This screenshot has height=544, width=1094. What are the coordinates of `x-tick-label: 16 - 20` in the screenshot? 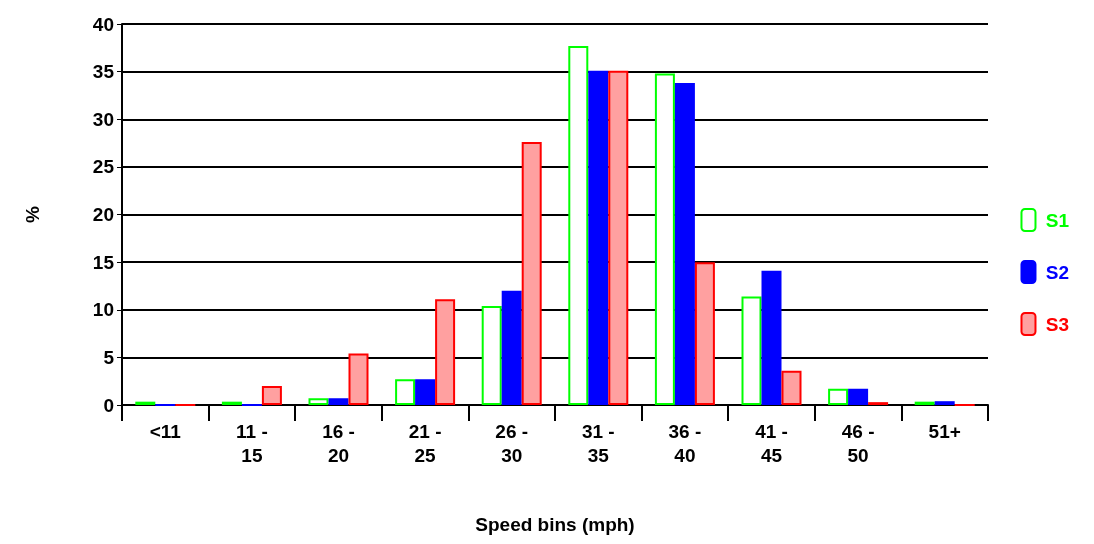 It's located at (338, 443).